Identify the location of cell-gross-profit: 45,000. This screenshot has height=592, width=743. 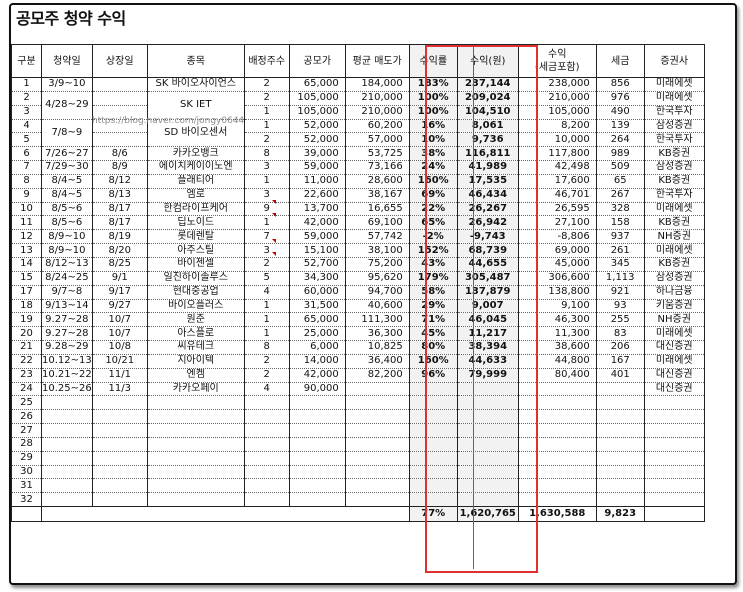
(557, 264).